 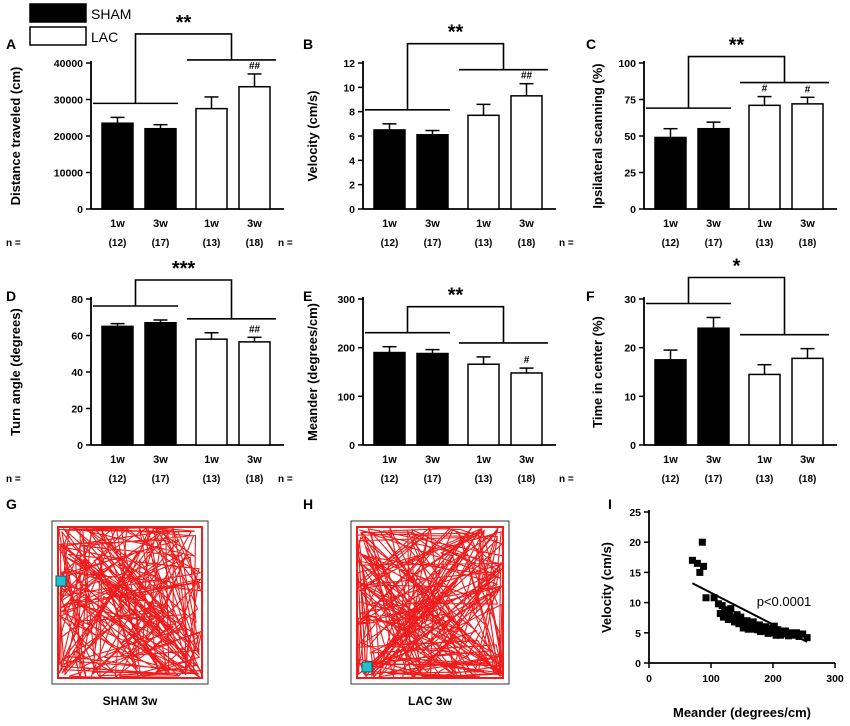 I want to click on panel-letter-c: C, so click(x=591, y=44).